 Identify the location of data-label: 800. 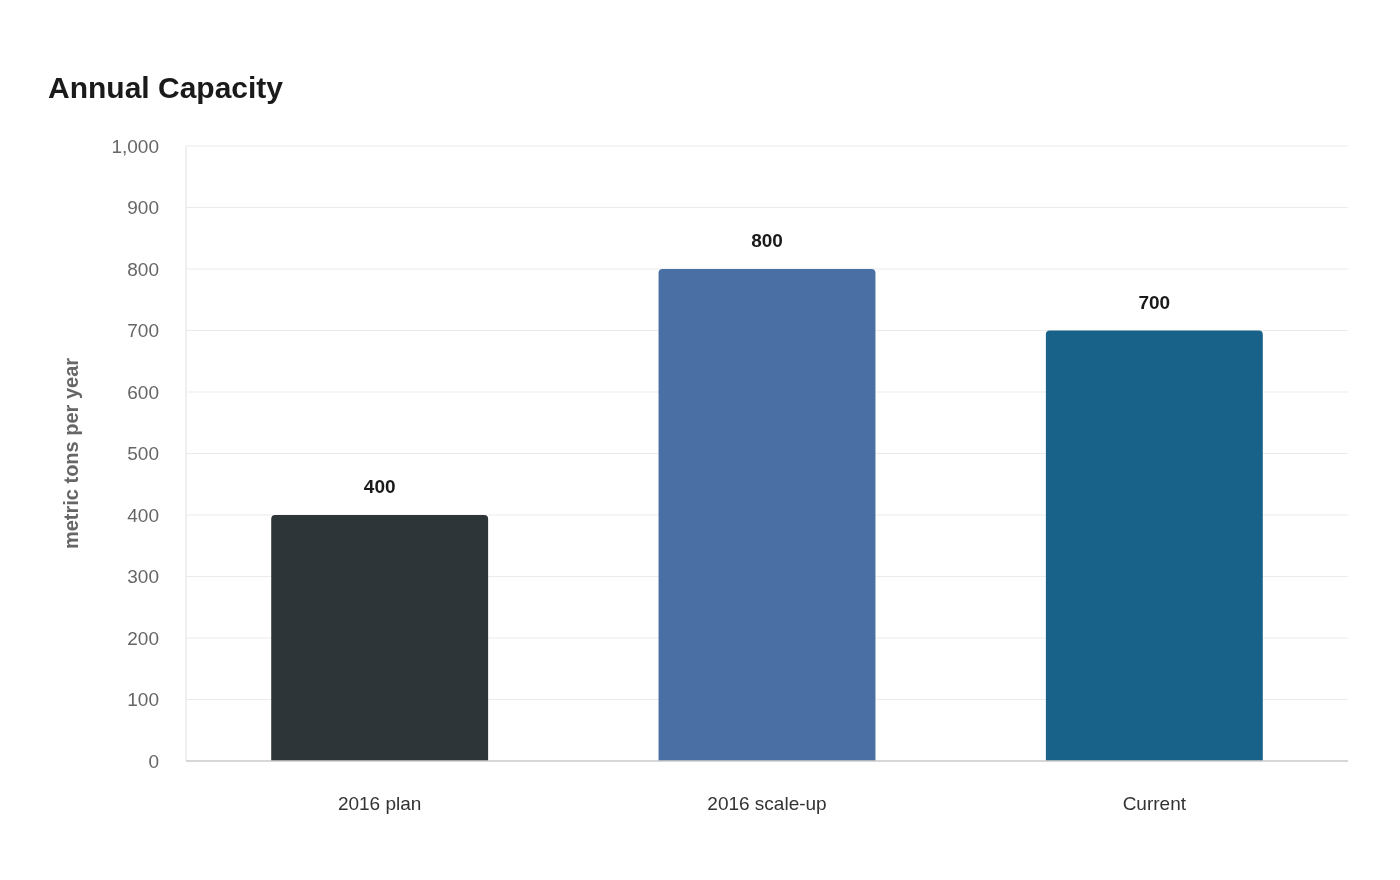
(767, 240).